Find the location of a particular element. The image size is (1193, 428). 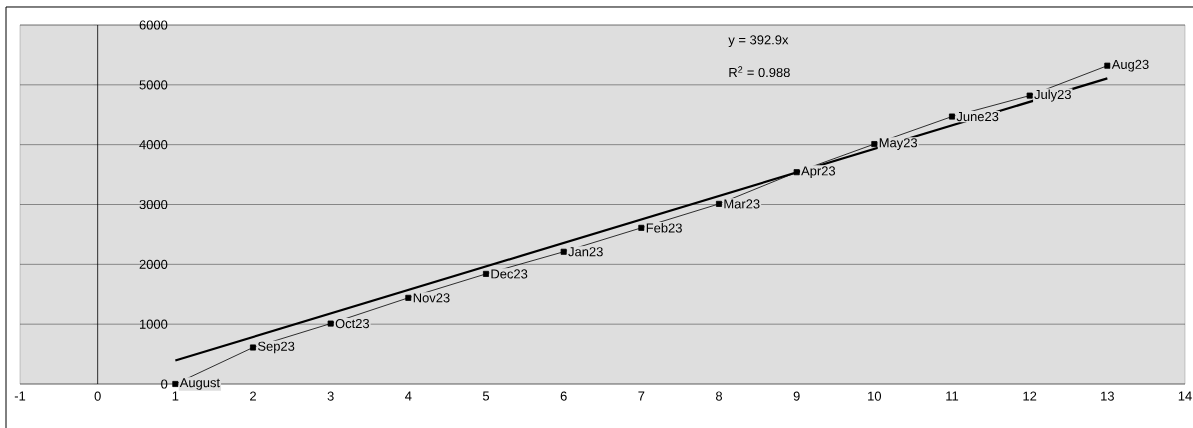

x-tick-label: 12 is located at coordinates (1030, 396).